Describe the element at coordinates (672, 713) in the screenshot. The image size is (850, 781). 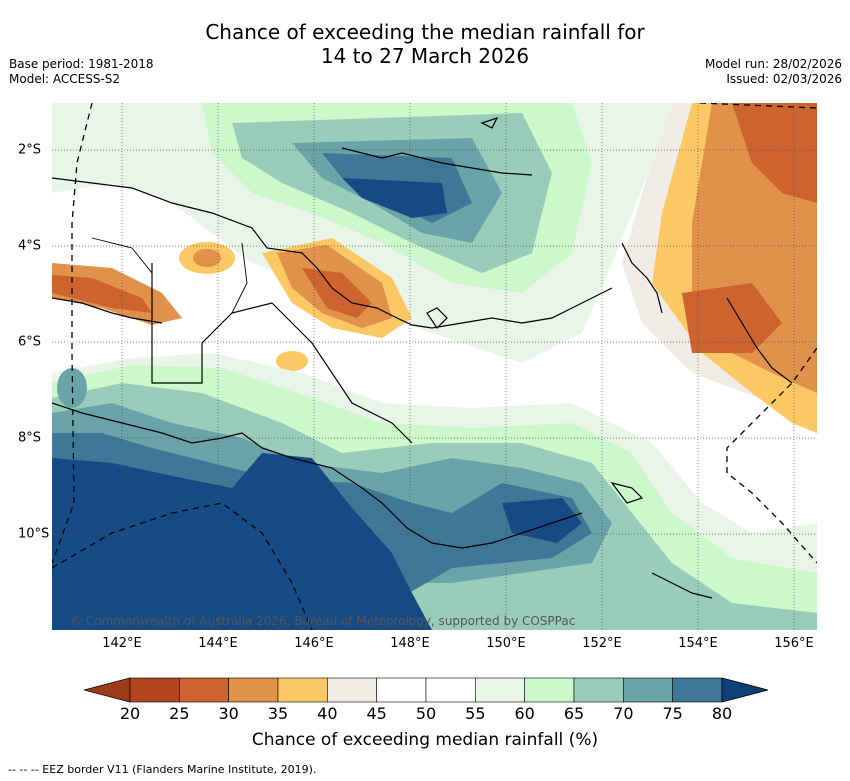
I see `colorbar-label-75: 75` at that location.